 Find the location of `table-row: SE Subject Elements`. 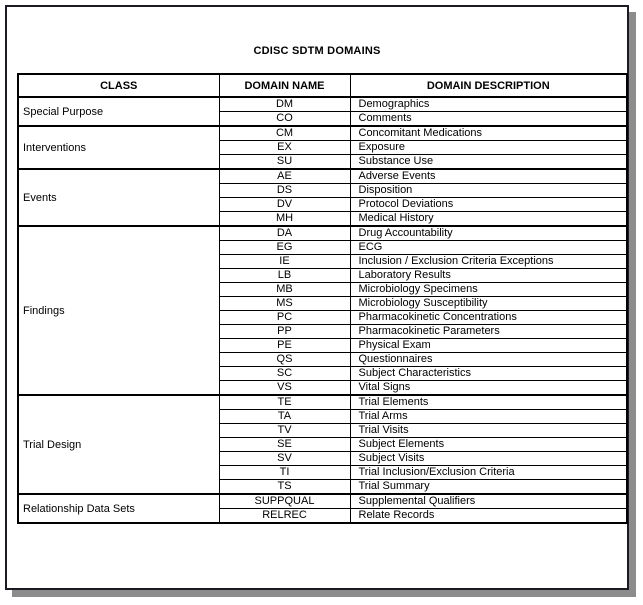

table-row: SE Subject Elements is located at coordinates (323, 444).